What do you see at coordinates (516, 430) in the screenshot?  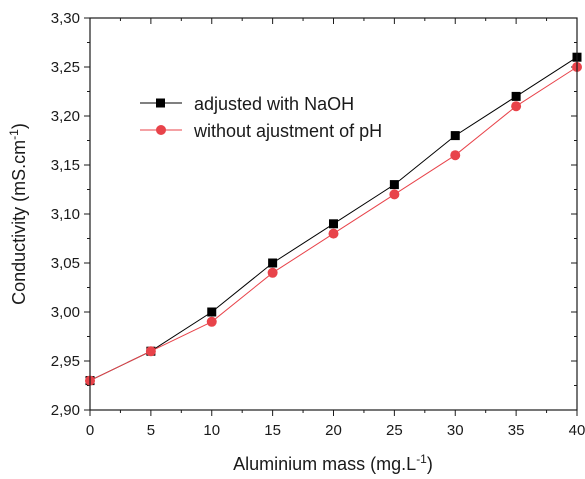 I see `x-tick-label: 35` at bounding box center [516, 430].